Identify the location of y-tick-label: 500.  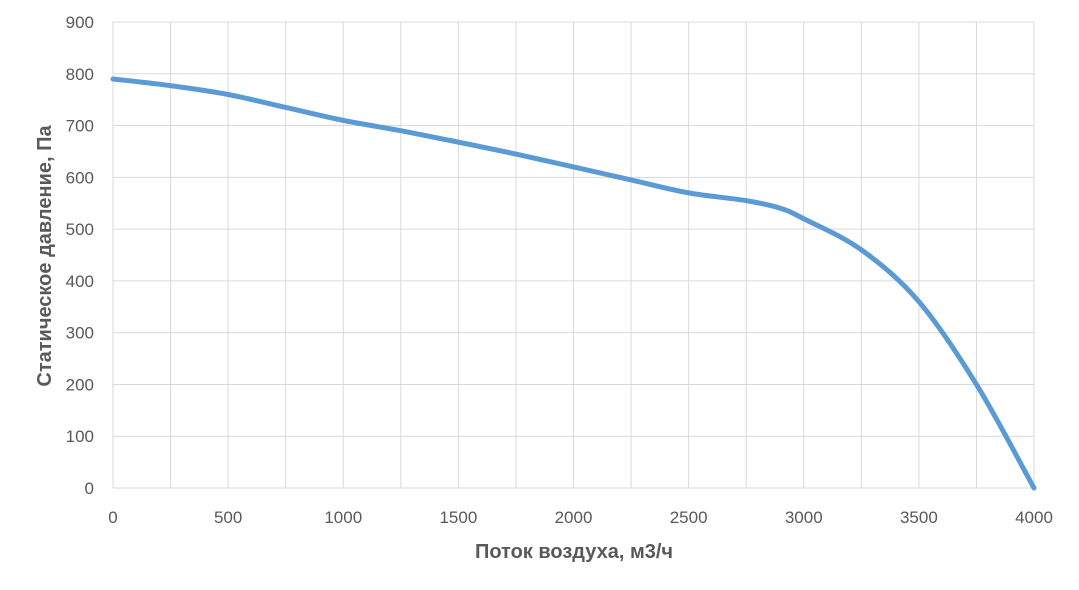
(80, 229).